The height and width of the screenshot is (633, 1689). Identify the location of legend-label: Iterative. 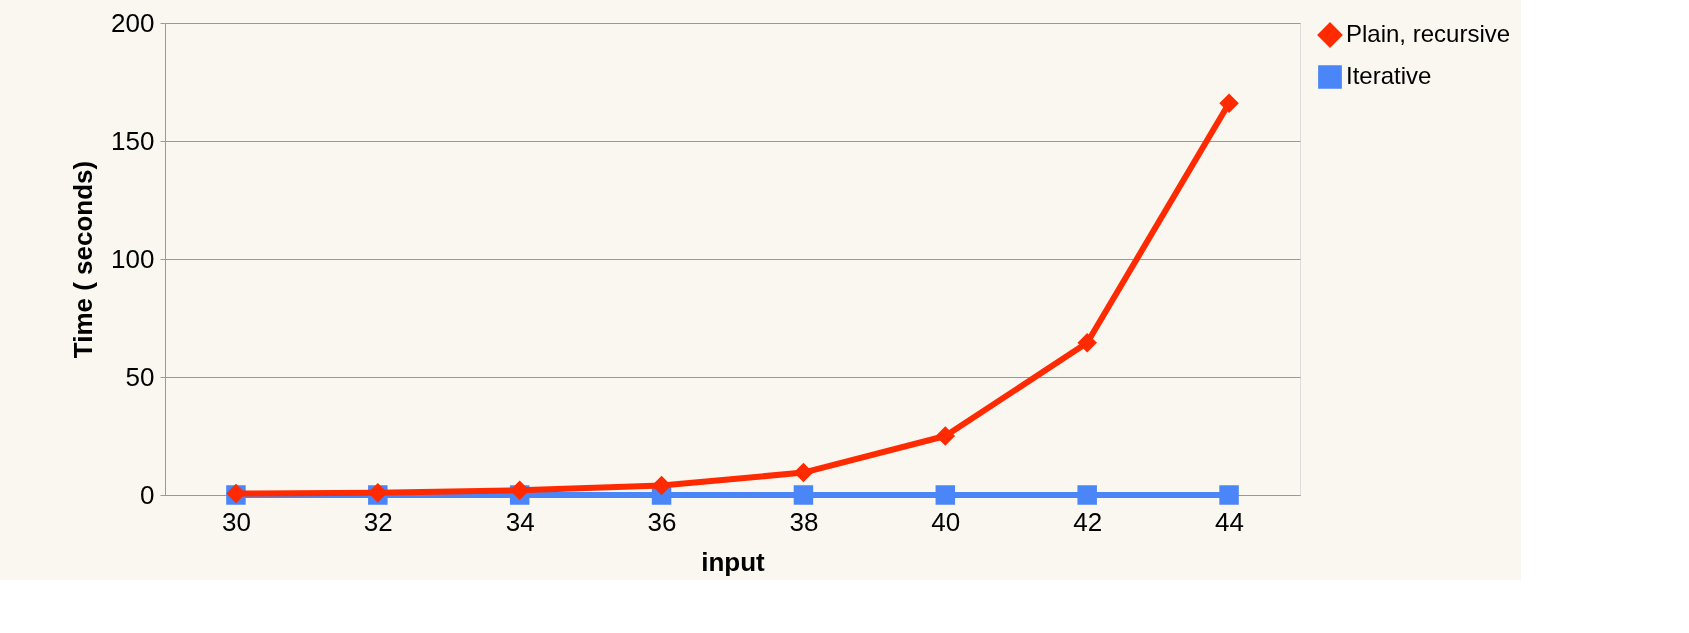
(1389, 75).